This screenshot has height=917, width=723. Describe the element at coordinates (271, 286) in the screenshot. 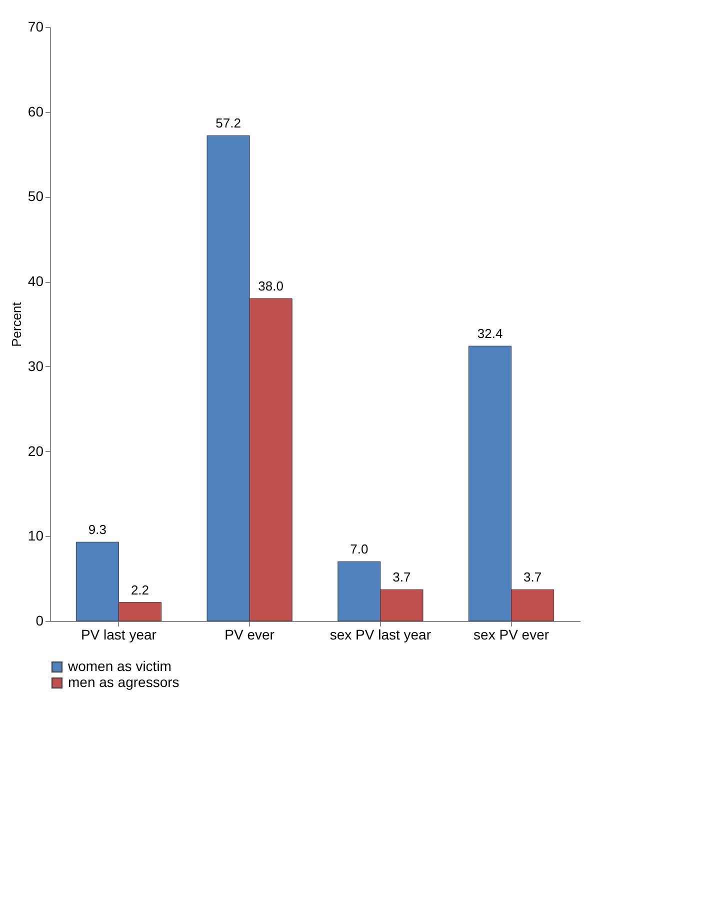

I see `data-label: 38.0` at that location.